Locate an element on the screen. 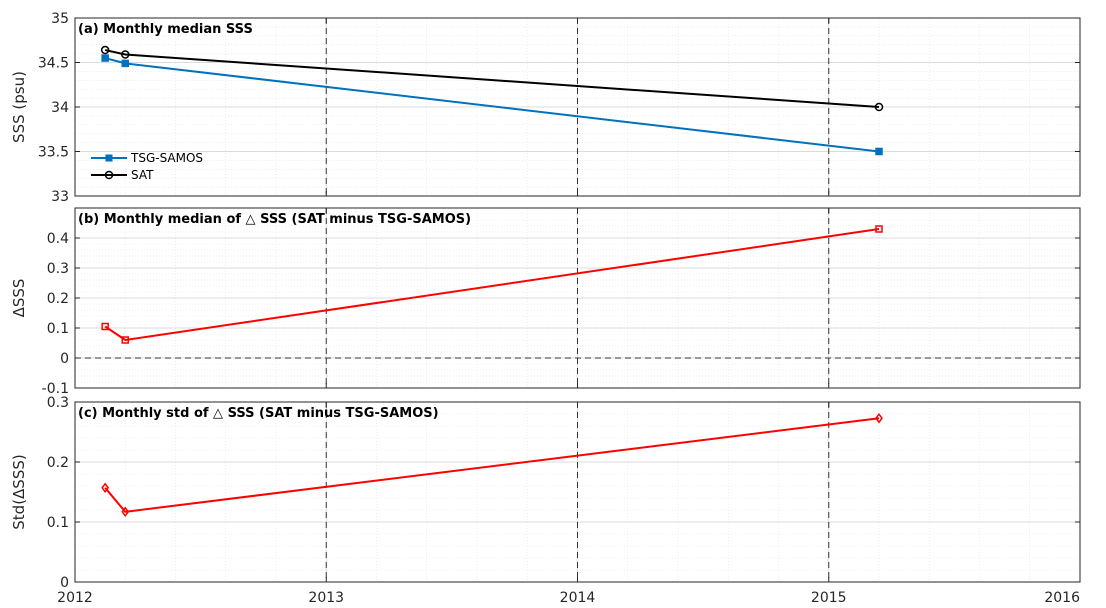 The width and height of the screenshot is (1106, 608). y-tick-label: 34.5 is located at coordinates (53, 64).